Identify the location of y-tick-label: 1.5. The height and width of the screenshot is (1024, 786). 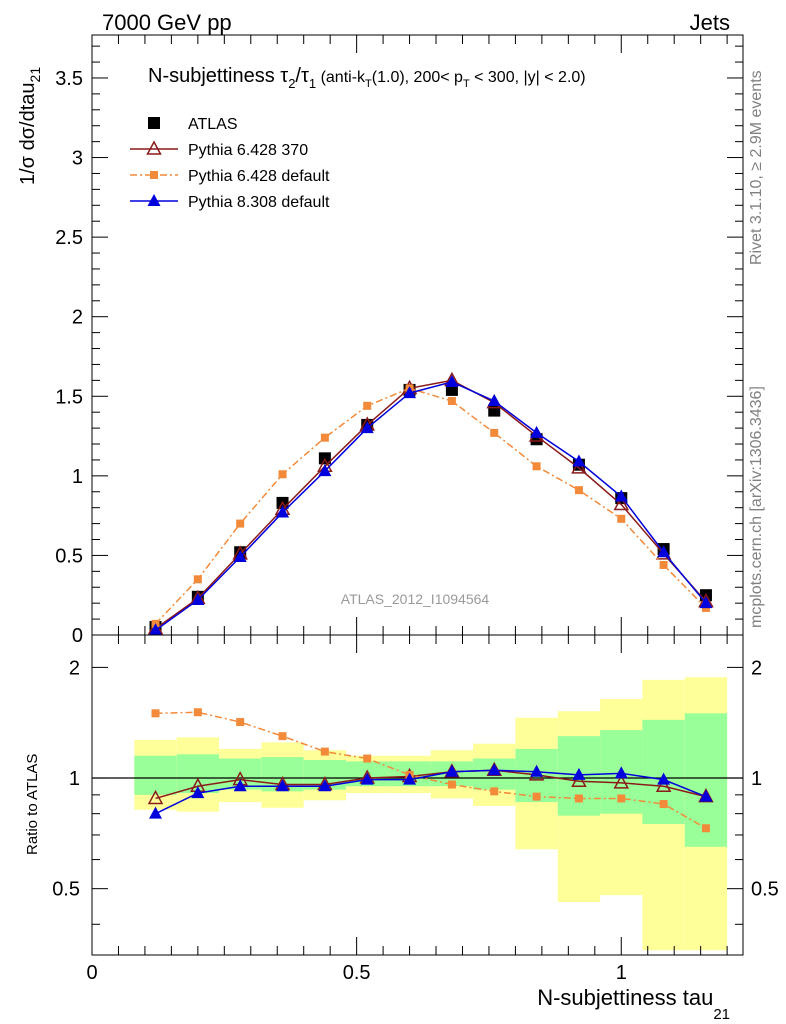
(69, 397).